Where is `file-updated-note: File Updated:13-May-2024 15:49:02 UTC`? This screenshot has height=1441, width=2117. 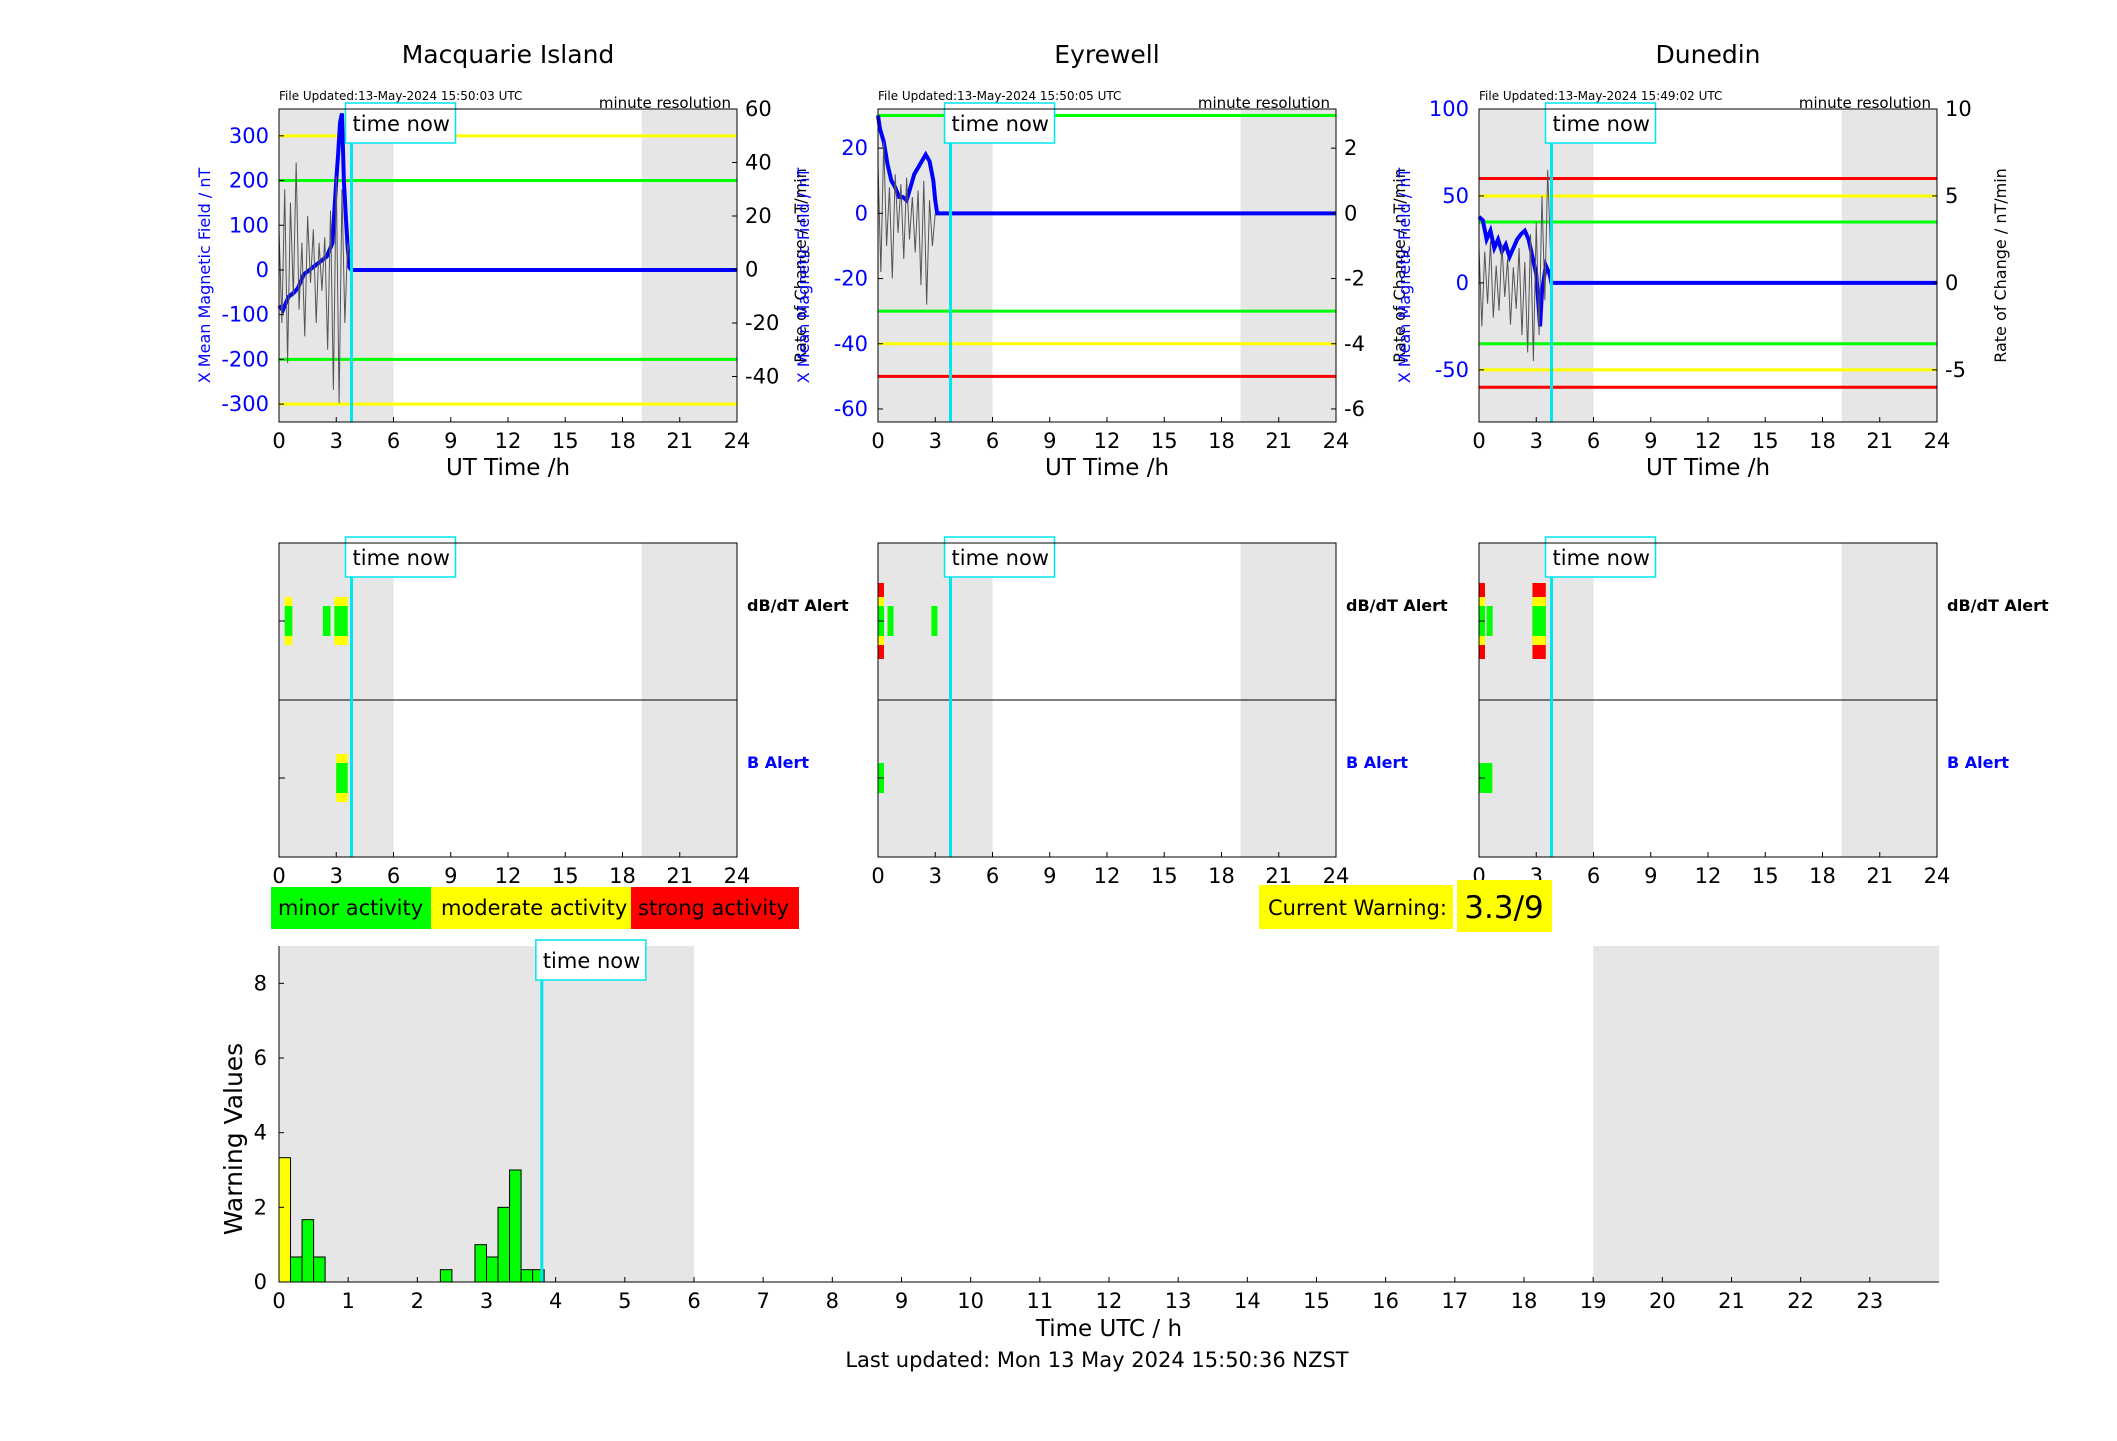 file-updated-note: File Updated:13-May-2024 15:49:02 UTC is located at coordinates (1600, 96).